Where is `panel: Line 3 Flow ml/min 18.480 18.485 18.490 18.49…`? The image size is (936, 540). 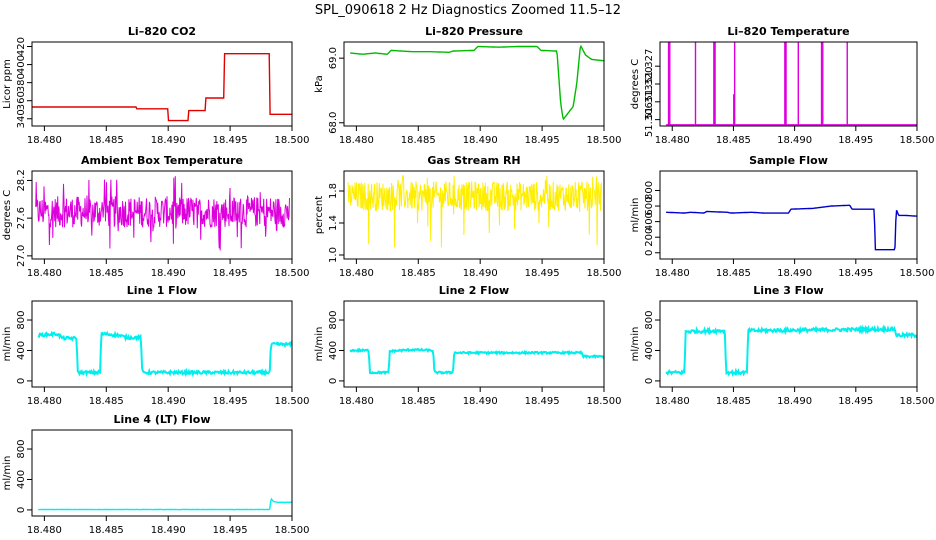 panel: Line 3 Flow ml/min 18.480 18.485 18.490 18.49… is located at coordinates (782, 345).